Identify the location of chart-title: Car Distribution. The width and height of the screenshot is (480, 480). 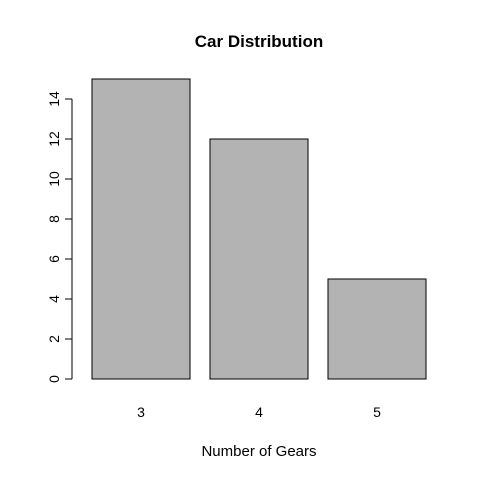
(259, 41).